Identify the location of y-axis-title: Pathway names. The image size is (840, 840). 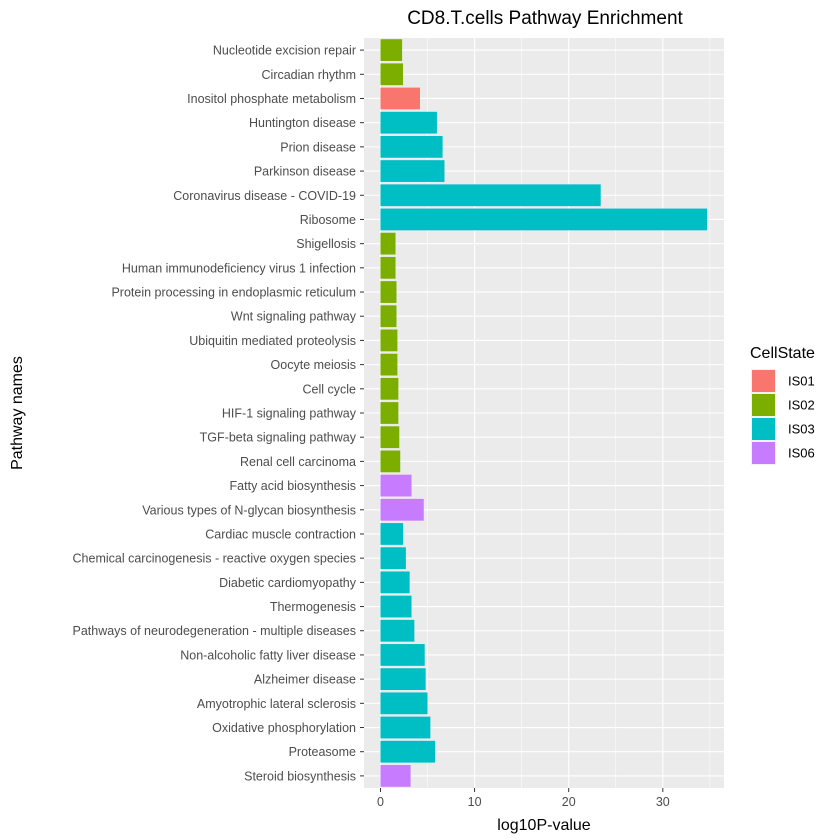
(17, 413).